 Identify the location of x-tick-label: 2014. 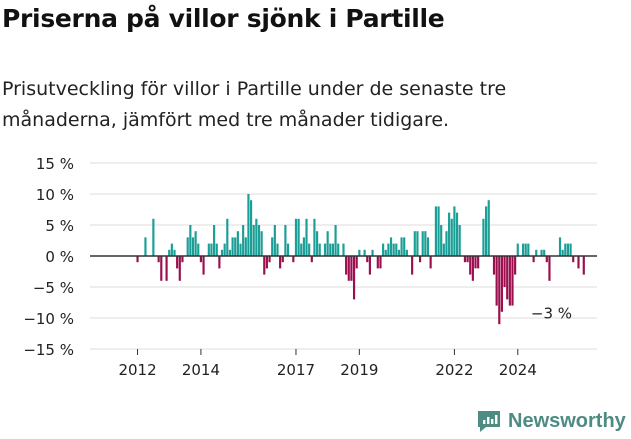
(201, 370).